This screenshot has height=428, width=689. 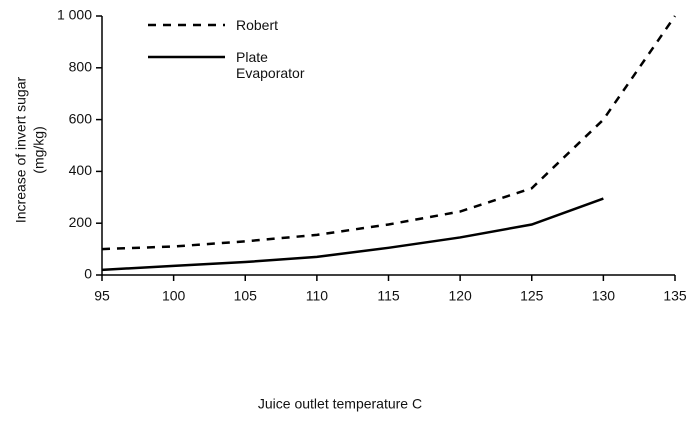 What do you see at coordinates (246, 296) in the screenshot?
I see `x-tick-label: 105` at bounding box center [246, 296].